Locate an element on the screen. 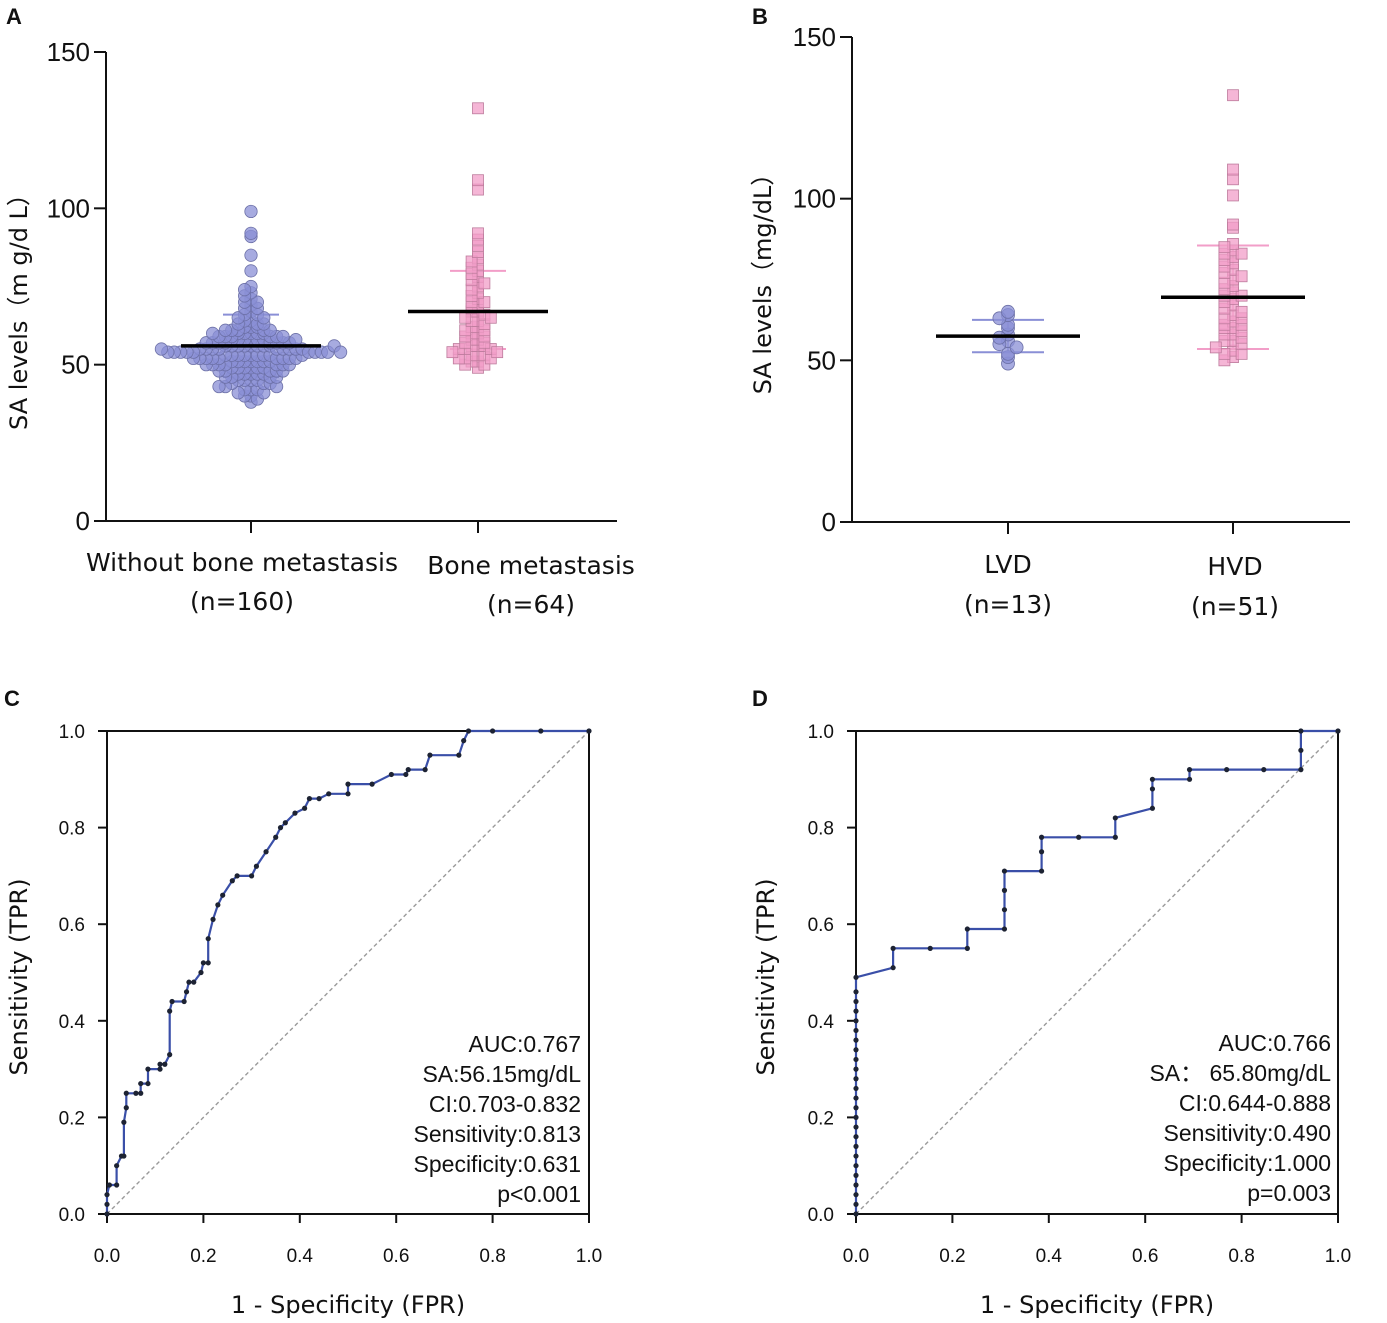 This screenshot has height=1323, width=1387. panel-d-x-axis-title: 1 - Specificity (FPR) is located at coordinates (1097, 1305).